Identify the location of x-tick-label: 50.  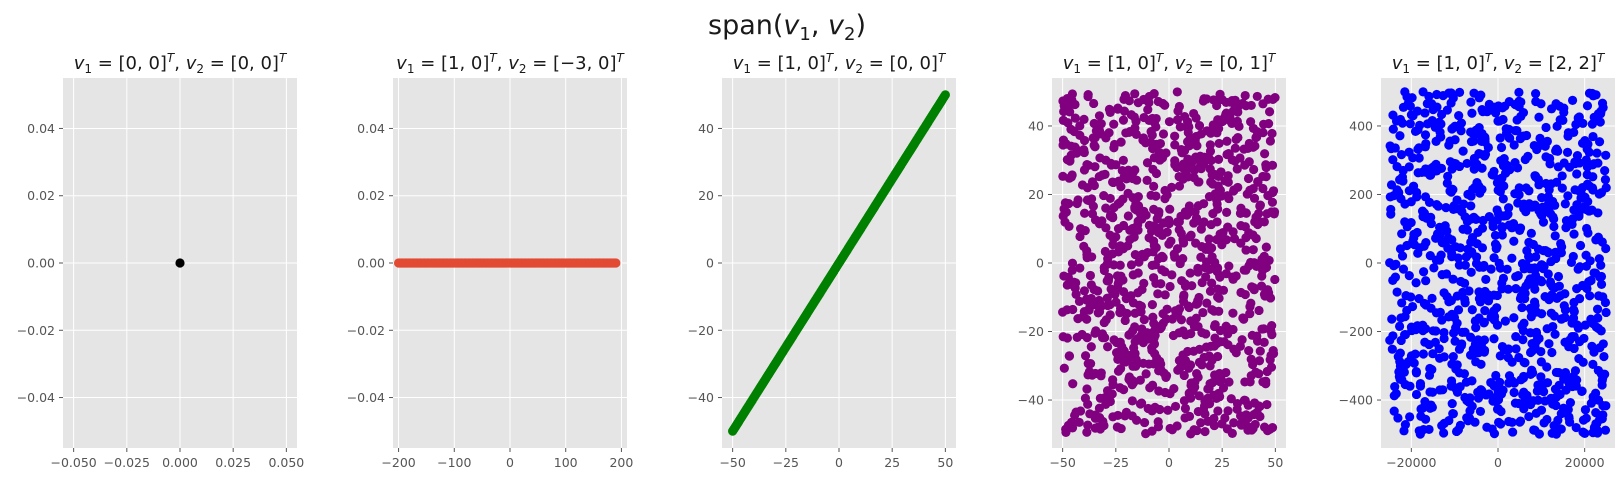
(1275, 462).